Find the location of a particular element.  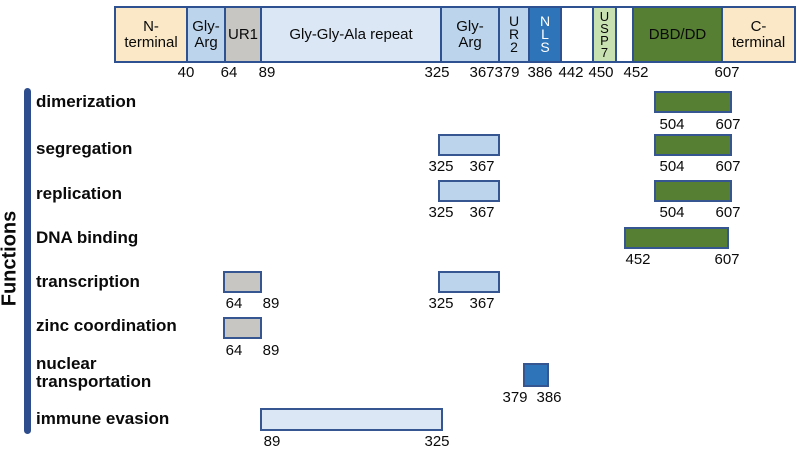

region-box-immune-repeat is located at coordinates (351, 419).